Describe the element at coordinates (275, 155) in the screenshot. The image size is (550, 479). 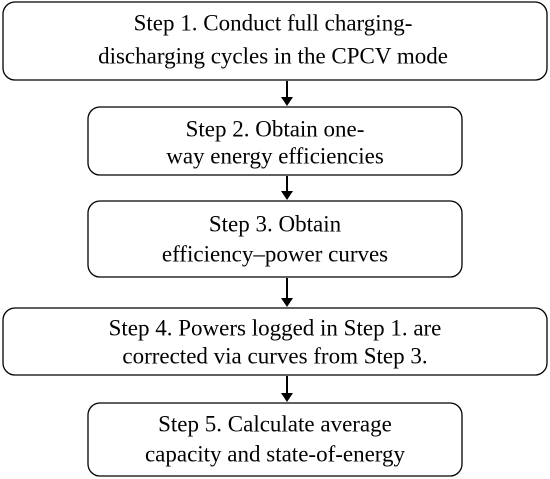
I see `step-text: way energy efficiencies` at that location.